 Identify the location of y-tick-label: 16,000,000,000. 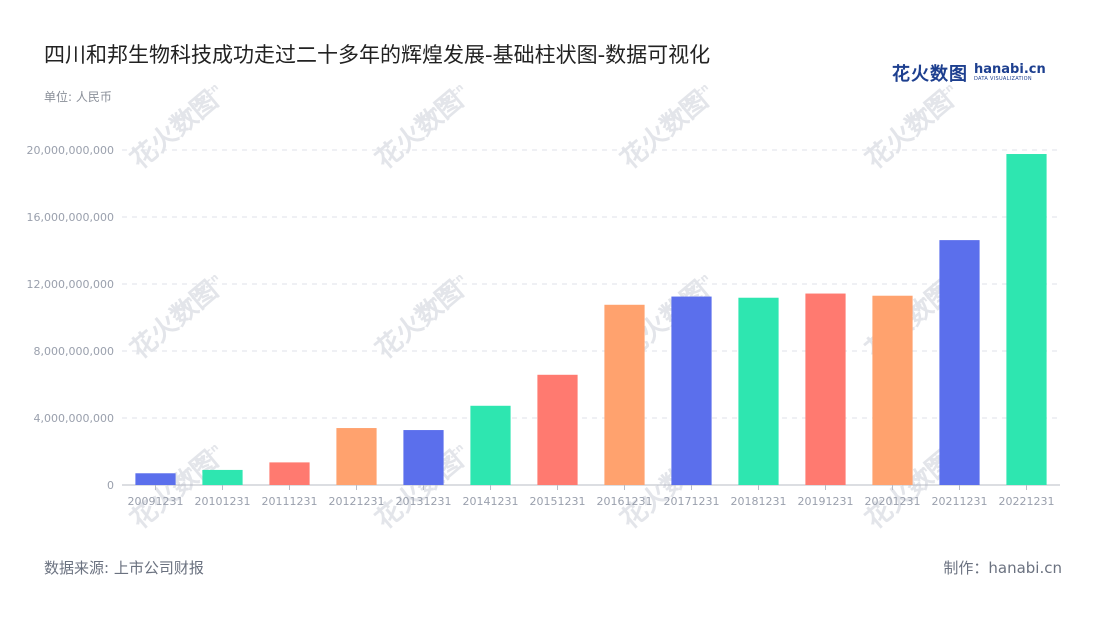
(70, 217).